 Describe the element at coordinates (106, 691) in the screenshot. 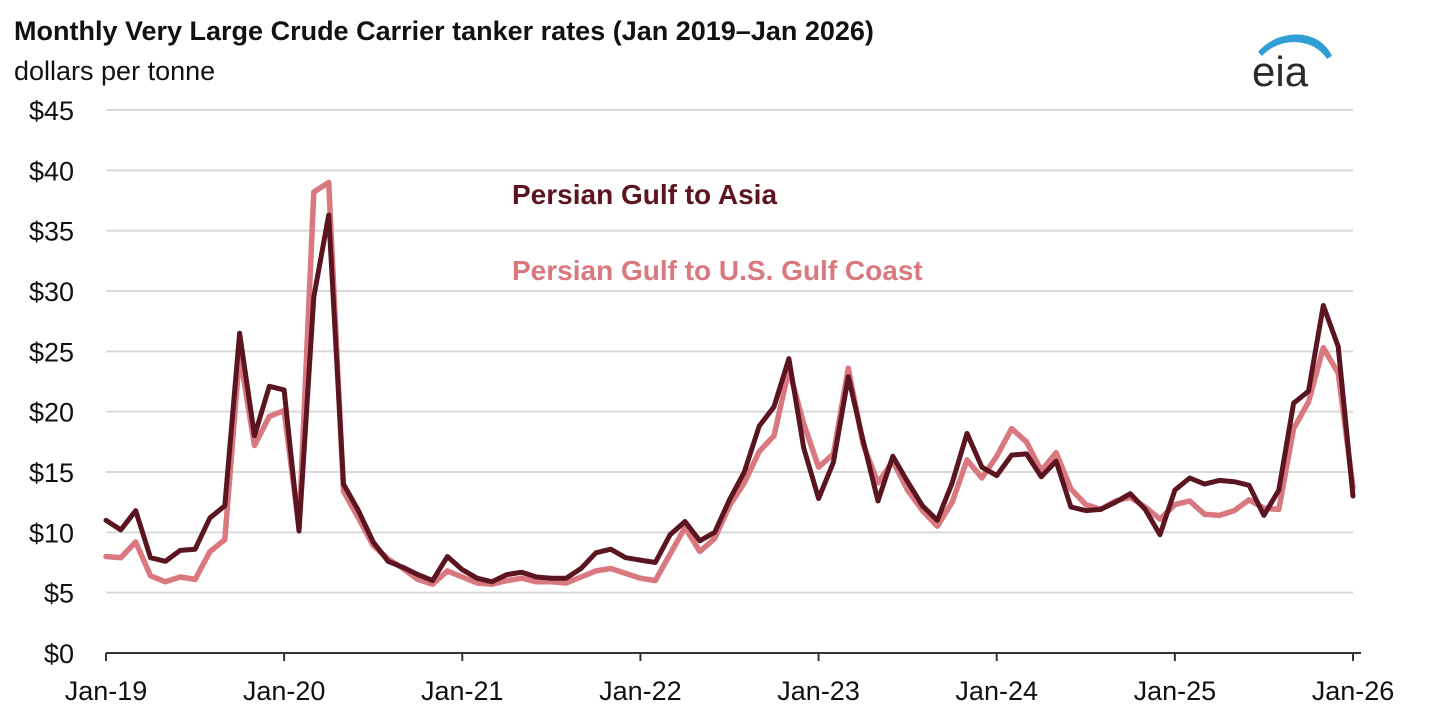

I see `x-tick-label: Jan-19` at that location.